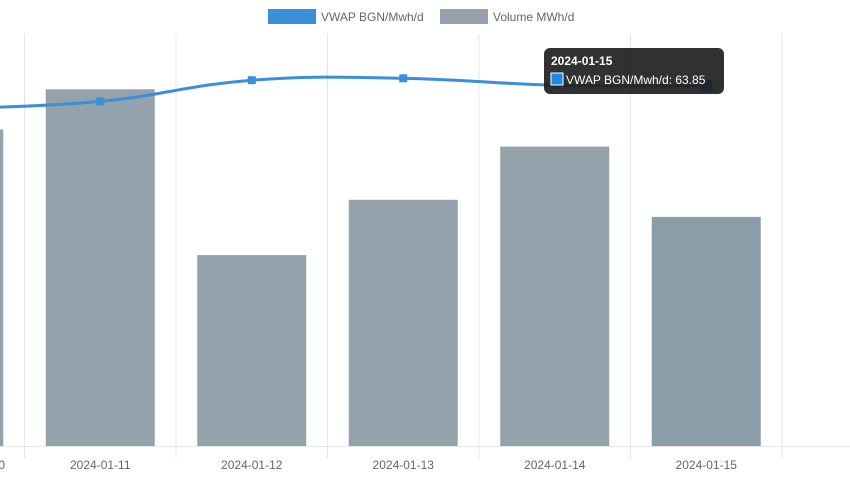 The image size is (850, 485). Describe the element at coordinates (404, 465) in the screenshot. I see `x-tick-label: 2024-01-13` at that location.